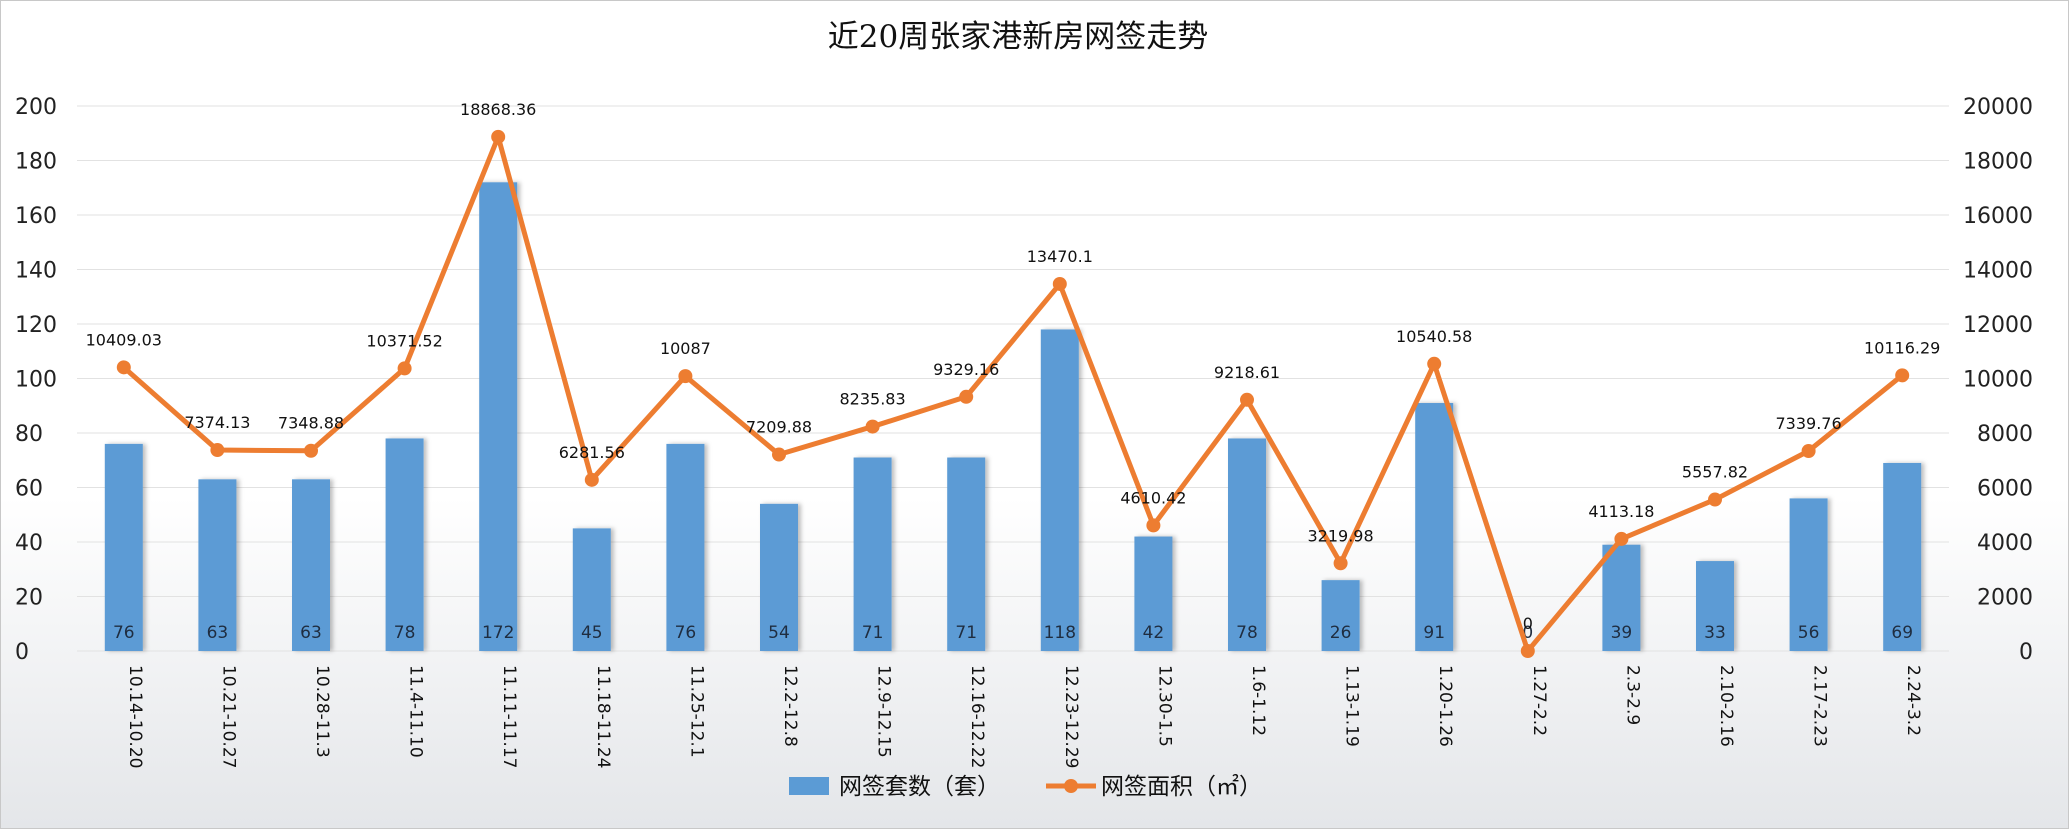 The height and width of the screenshot is (829, 2069). I want to click on x-tick-label: 12.2-12.8, so click(790, 706).